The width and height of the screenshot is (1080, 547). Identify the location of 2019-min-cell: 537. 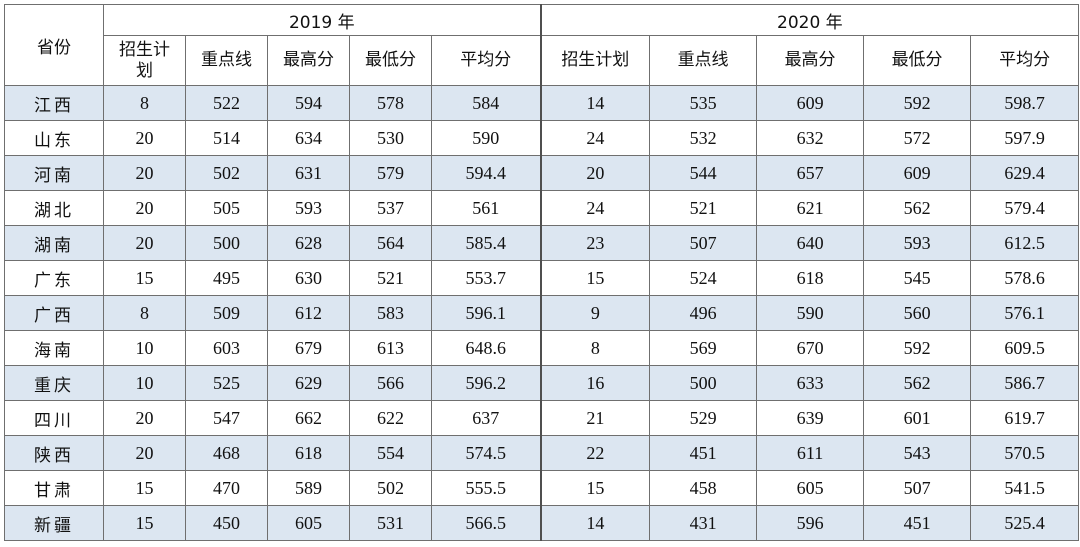
(390, 208).